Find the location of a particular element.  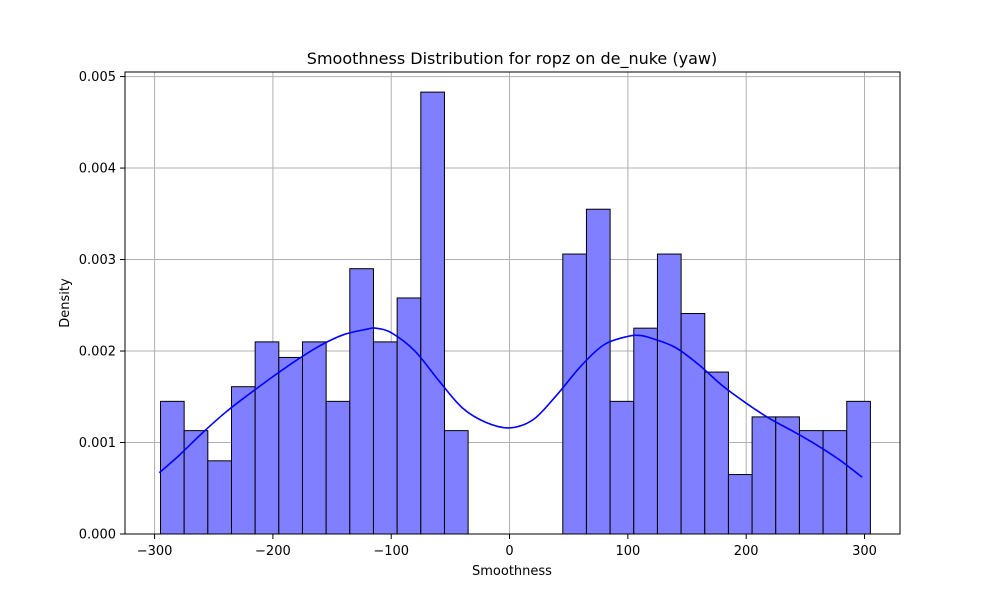

x-tick-label: −300 is located at coordinates (155, 551).